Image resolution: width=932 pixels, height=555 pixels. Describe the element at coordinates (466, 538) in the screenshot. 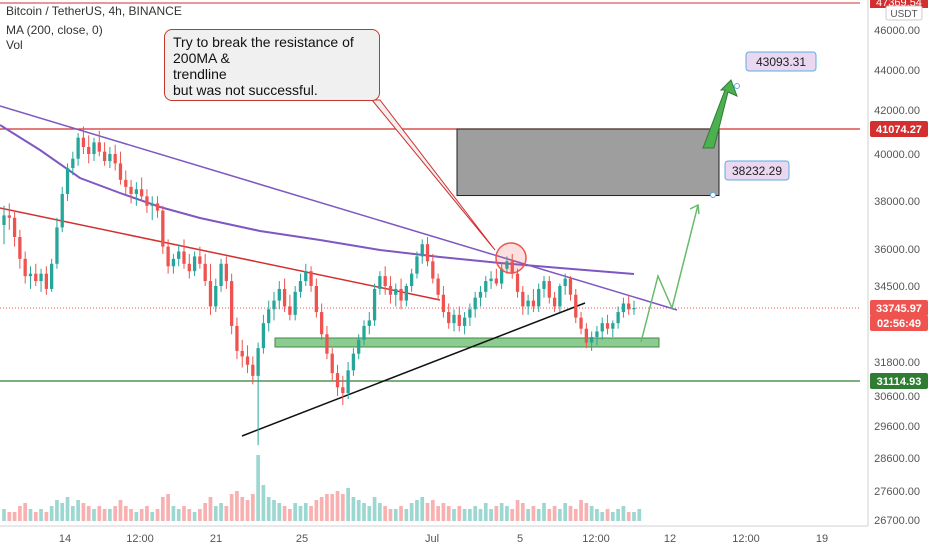

I see `time-axis-bg` at that location.